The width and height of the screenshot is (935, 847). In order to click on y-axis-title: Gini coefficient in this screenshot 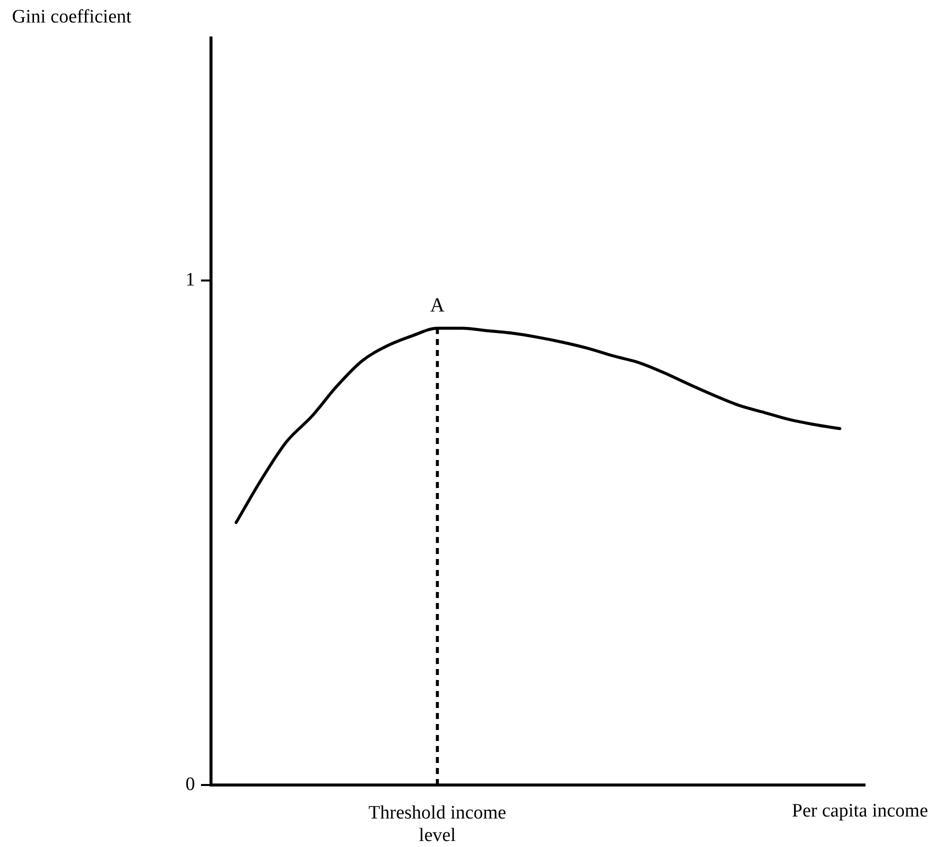, I will do `click(72, 17)`.